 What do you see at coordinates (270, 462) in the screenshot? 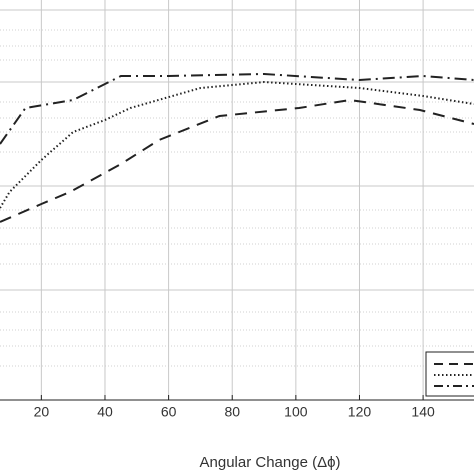
I see `x-axis-title: Angular Change (Δϕ)` at bounding box center [270, 462].